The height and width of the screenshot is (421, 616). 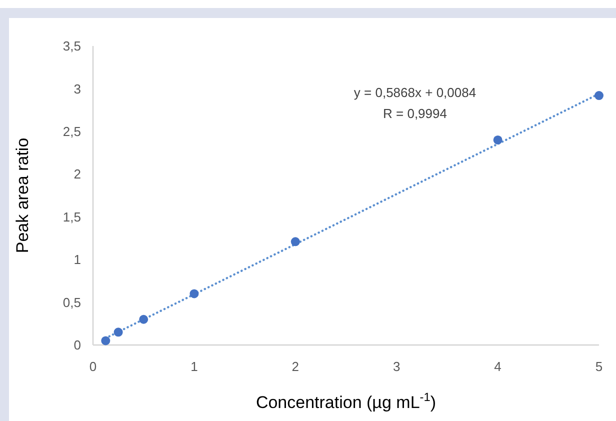 What do you see at coordinates (296, 366) in the screenshot?
I see `x-tick-label: 2` at bounding box center [296, 366].